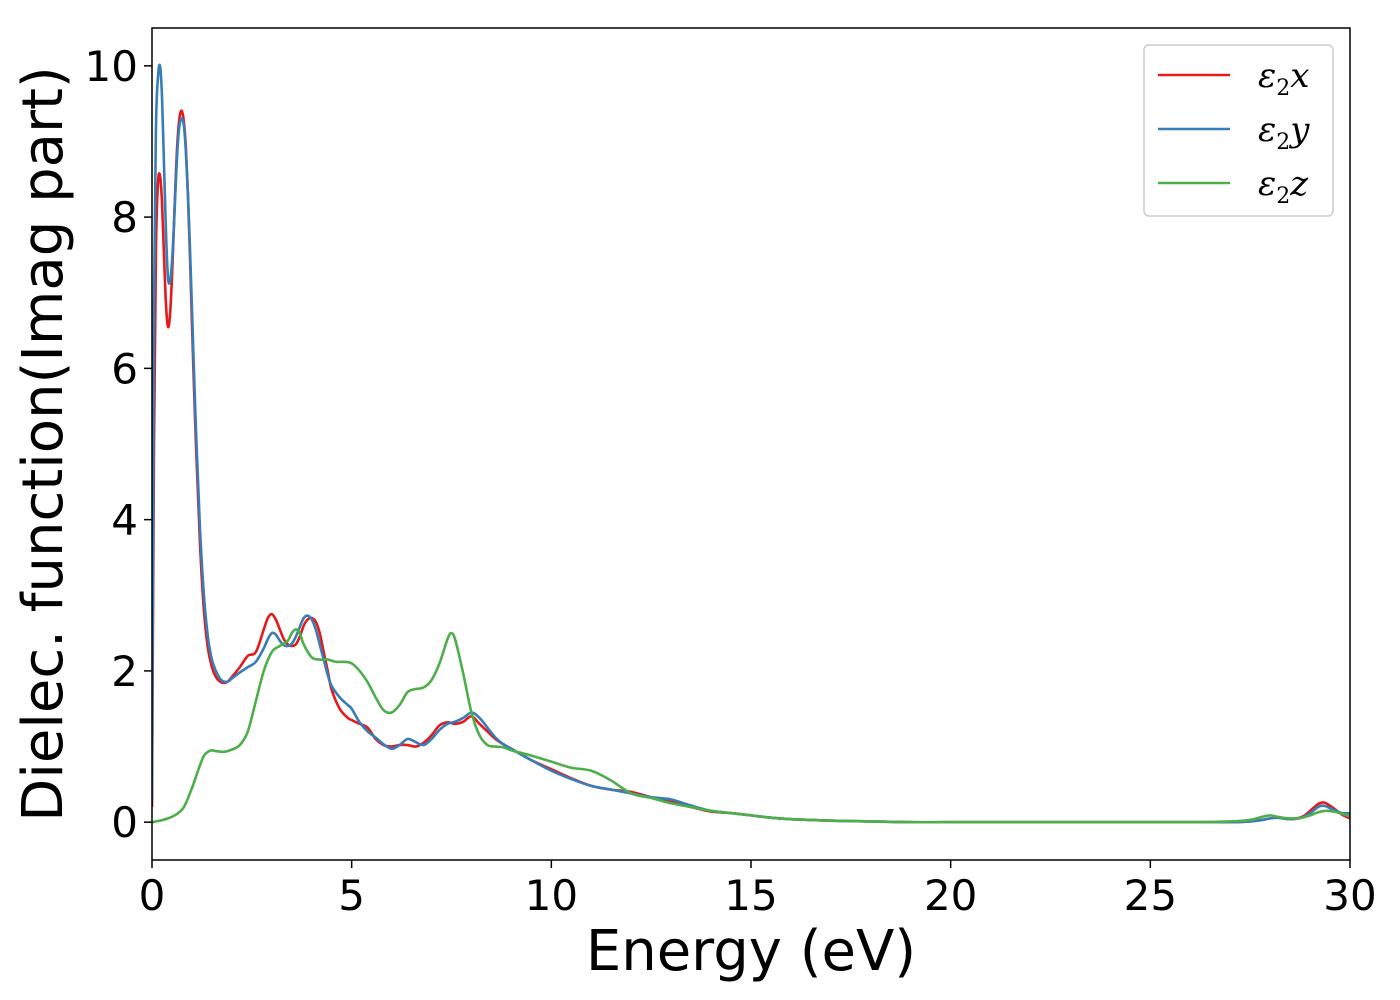  I want to click on x-tick-label: 20, so click(950, 895).